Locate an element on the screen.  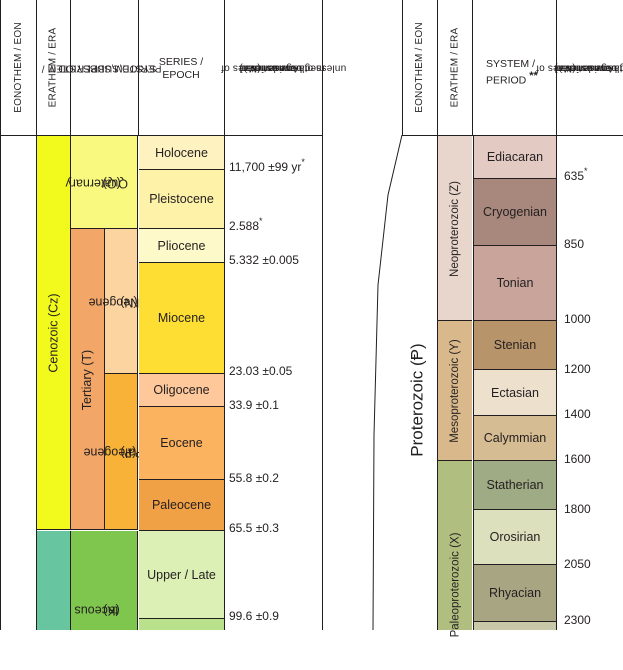
period-ediacaran: Ediacaran is located at coordinates (514, 157).